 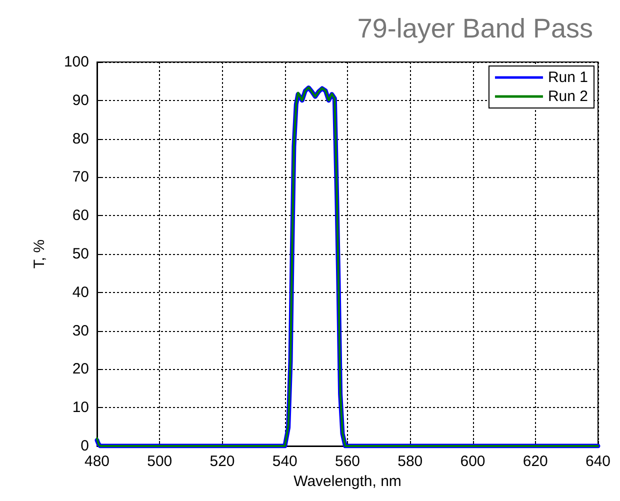 I want to click on y-axis-title: T, %, so click(x=39, y=254).